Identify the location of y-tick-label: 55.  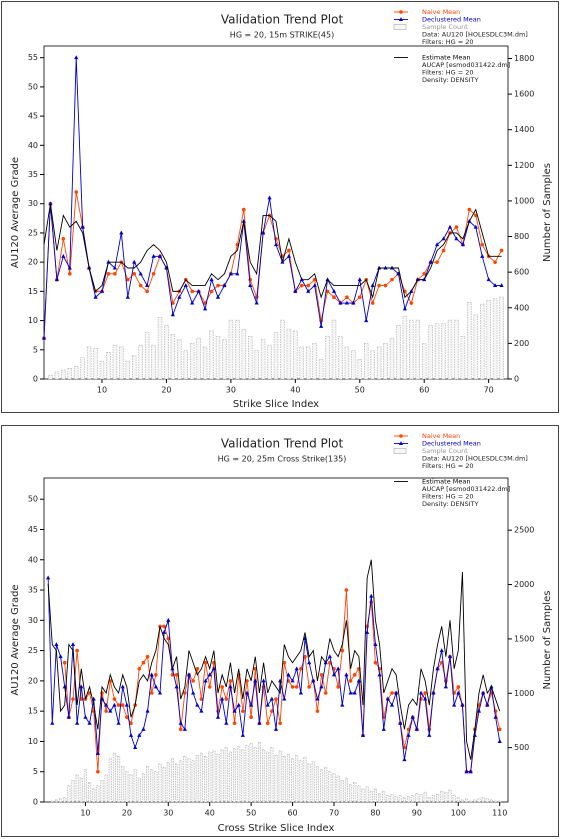
(33, 57).